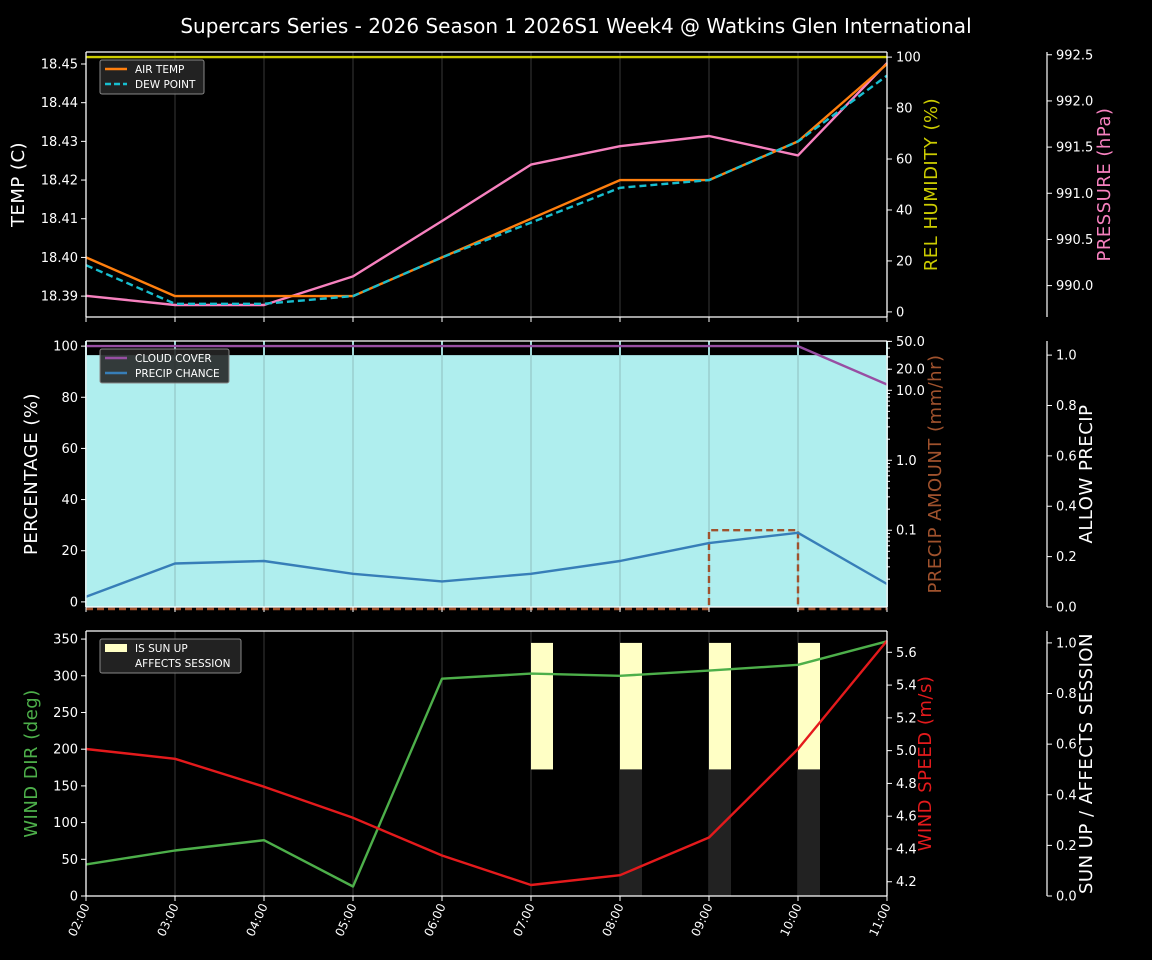  I want to click on right-y-tick-label: 5.6, so click(906, 653).